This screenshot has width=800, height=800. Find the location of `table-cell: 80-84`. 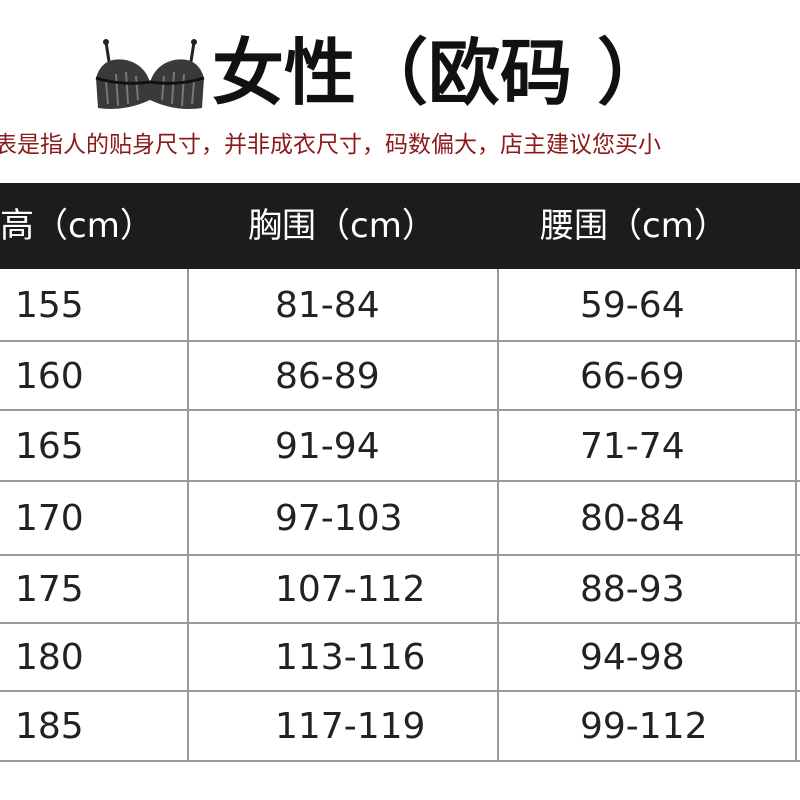

table-cell: 80-84 is located at coordinates (632, 518).